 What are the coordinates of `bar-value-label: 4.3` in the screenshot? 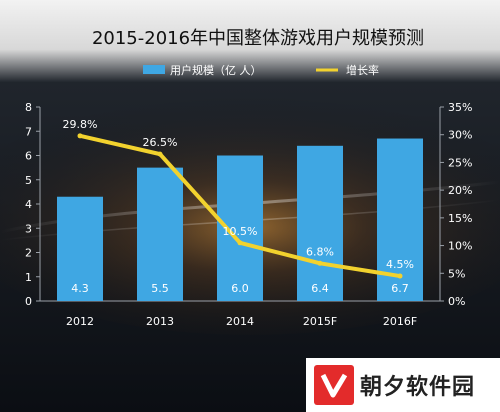 It's located at (80, 288).